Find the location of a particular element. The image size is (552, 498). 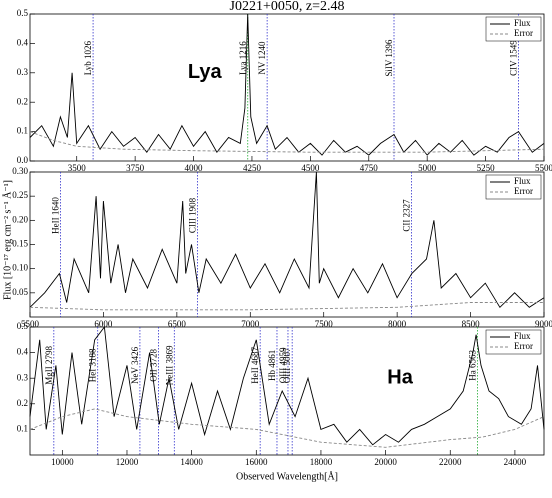

x-tick-label: 7000 is located at coordinates (250, 324).